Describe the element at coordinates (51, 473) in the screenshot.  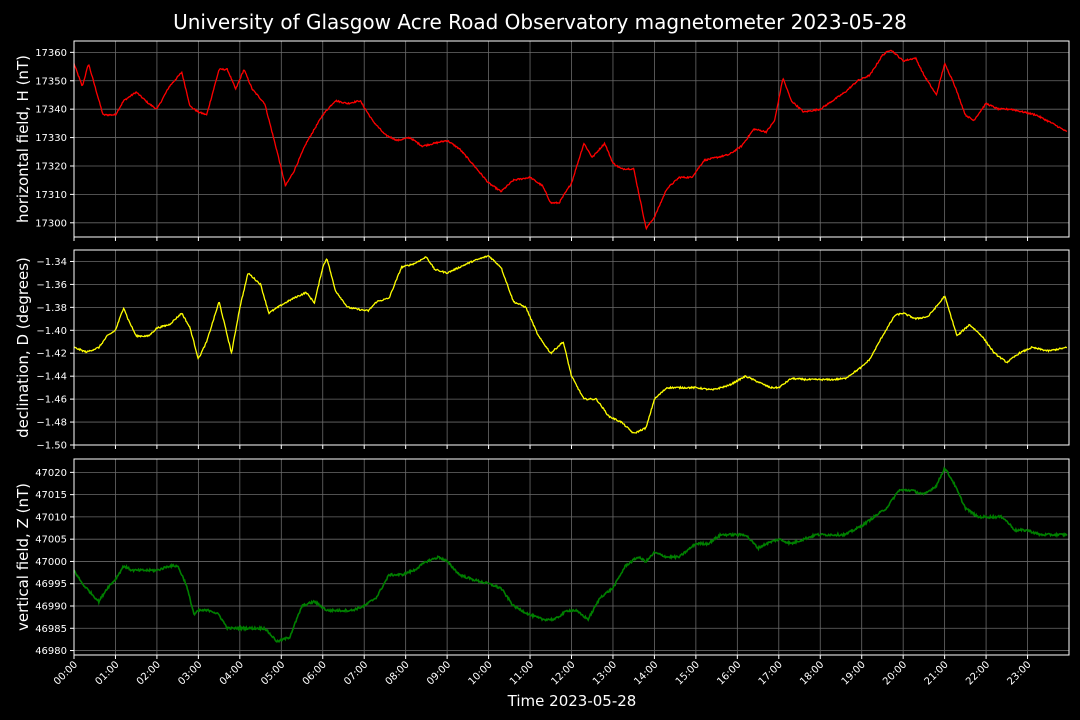
I see `y-tick-label: 47020` at that location.